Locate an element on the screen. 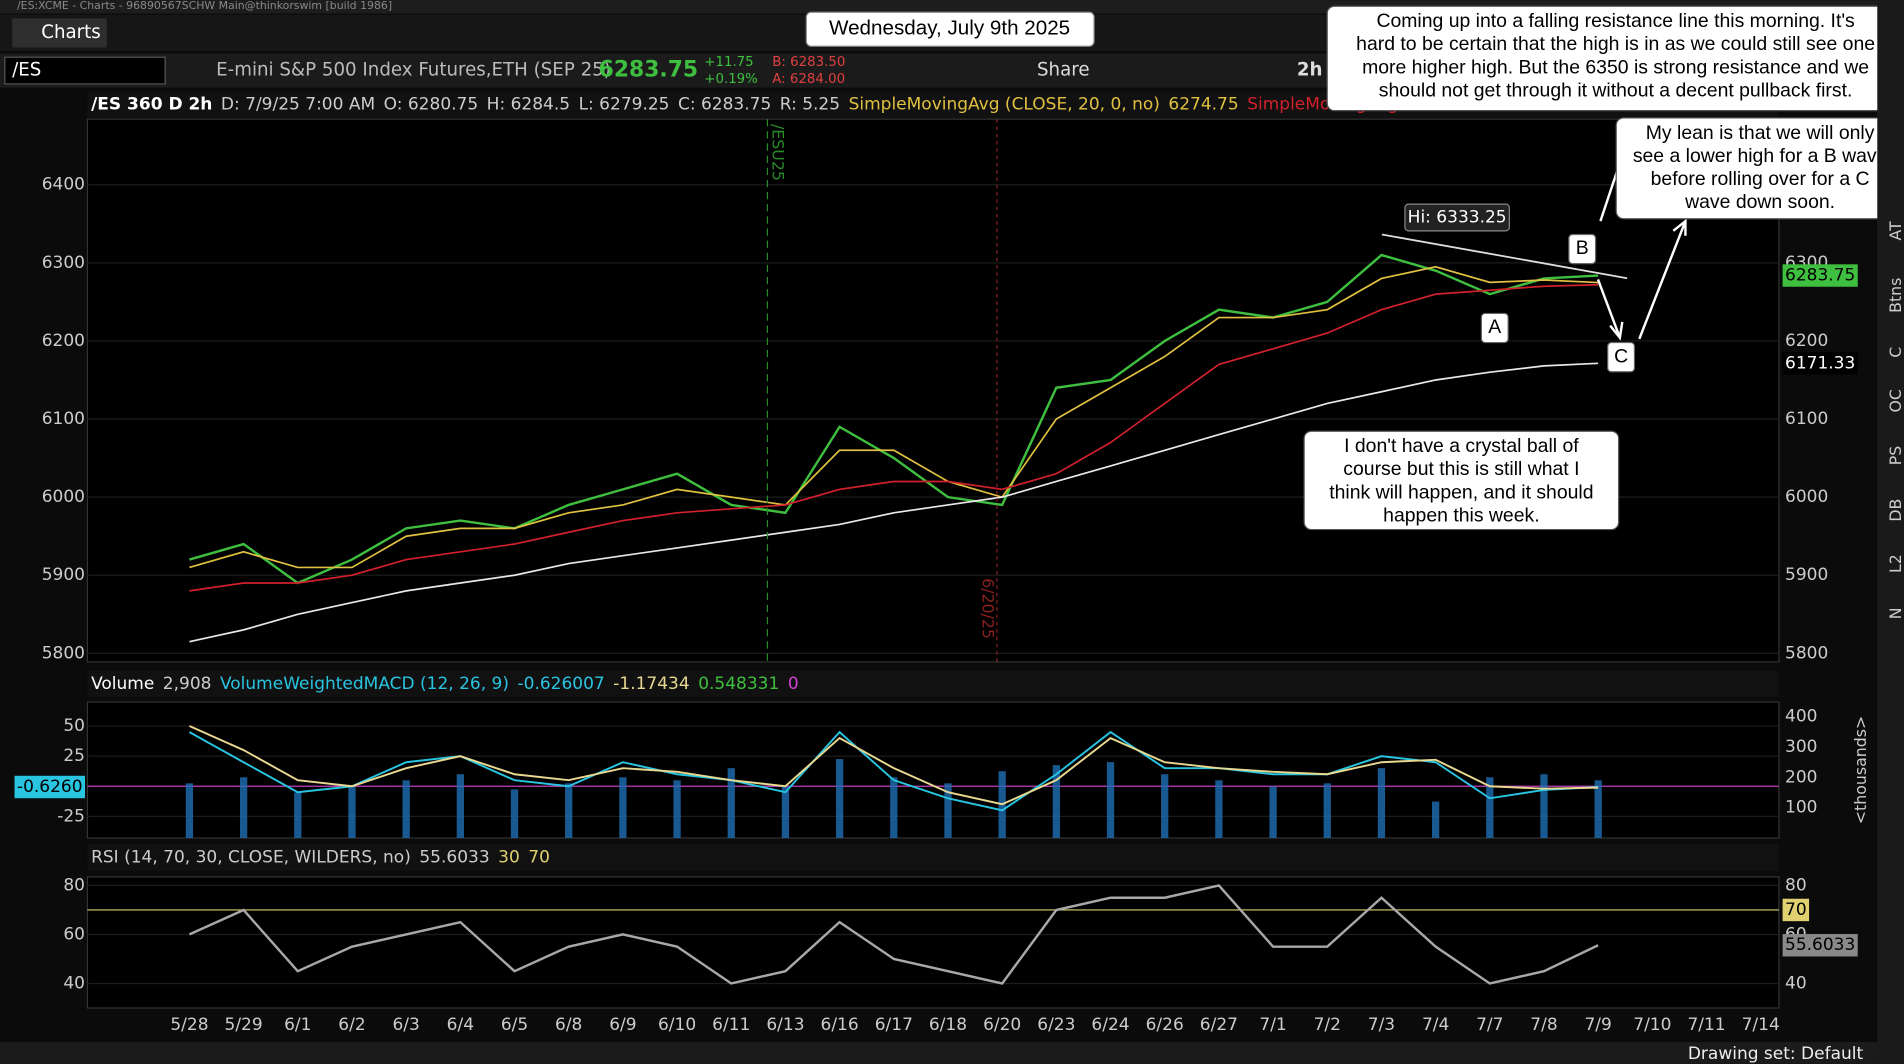 This screenshot has height=1064, width=1904. x-tick-label: 6/23 is located at coordinates (1056, 1025).